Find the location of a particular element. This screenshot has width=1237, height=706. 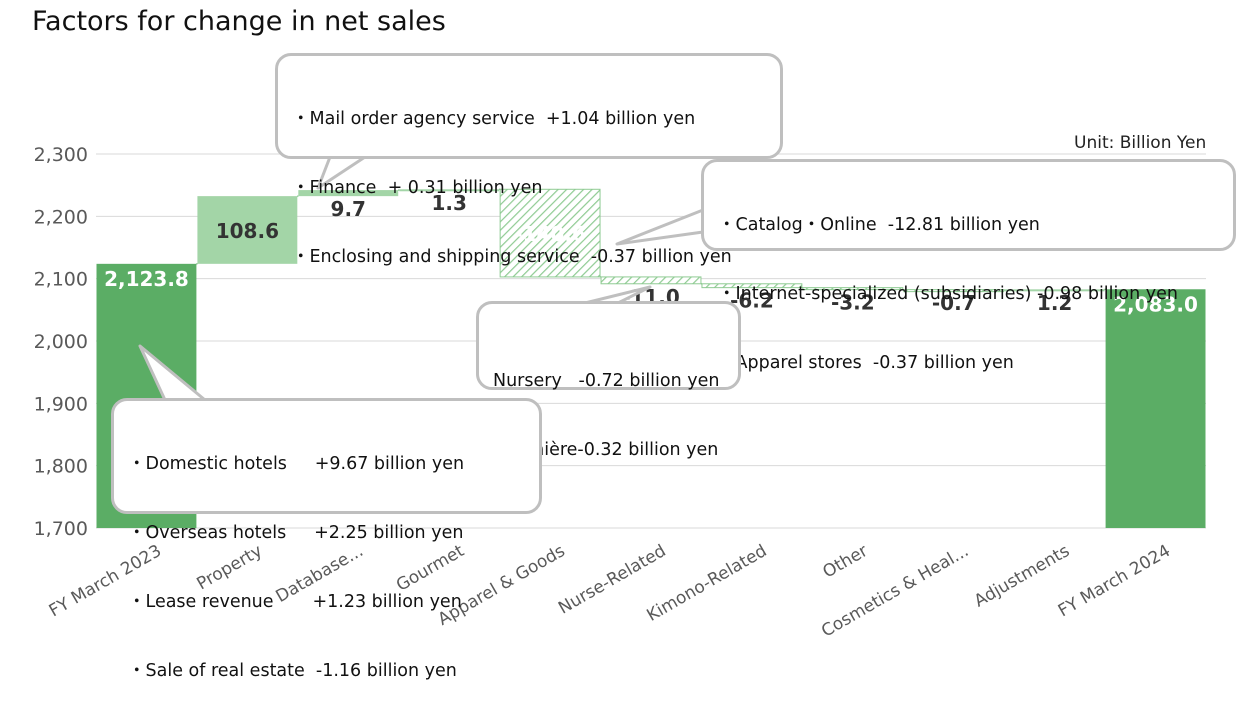

data-label: 108.6 is located at coordinates (247, 231).